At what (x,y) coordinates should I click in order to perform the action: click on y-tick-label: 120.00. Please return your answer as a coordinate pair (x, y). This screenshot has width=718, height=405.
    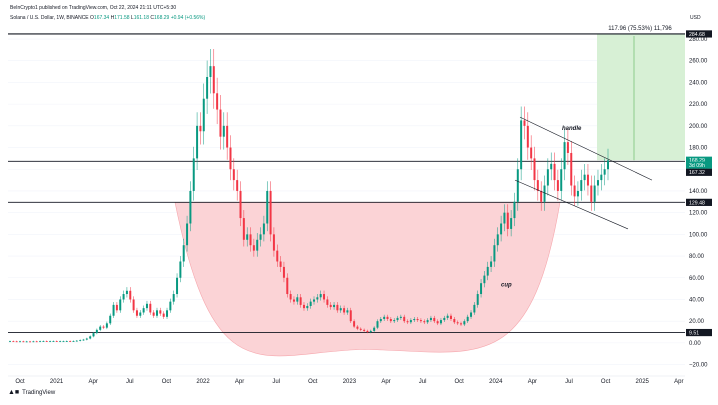
    Looking at the image, I should click on (698, 214).